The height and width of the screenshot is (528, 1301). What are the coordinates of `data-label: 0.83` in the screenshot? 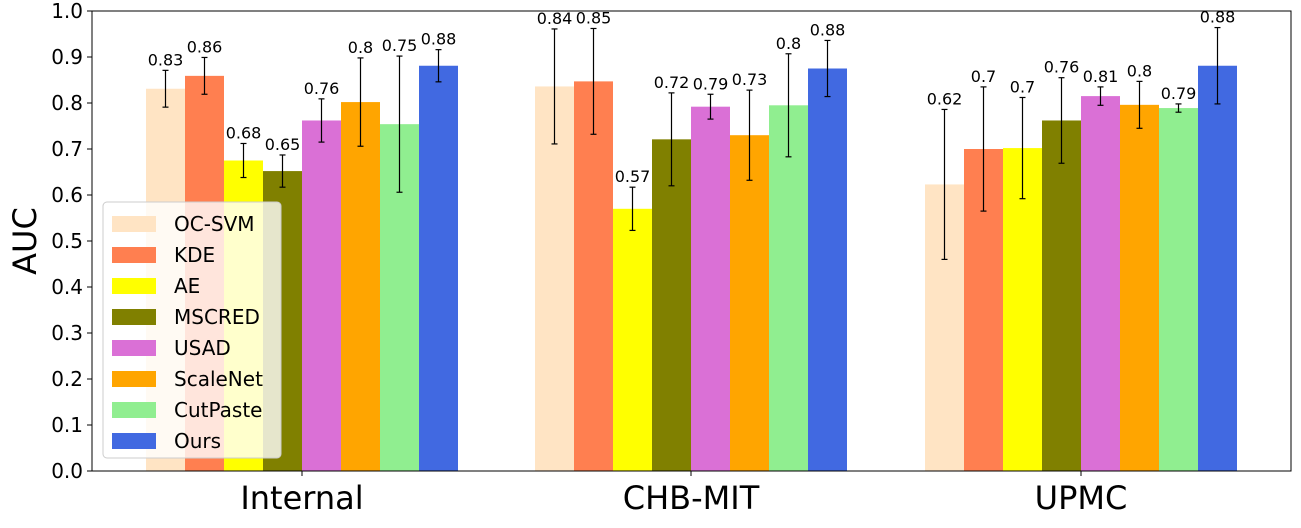 It's located at (166, 59).